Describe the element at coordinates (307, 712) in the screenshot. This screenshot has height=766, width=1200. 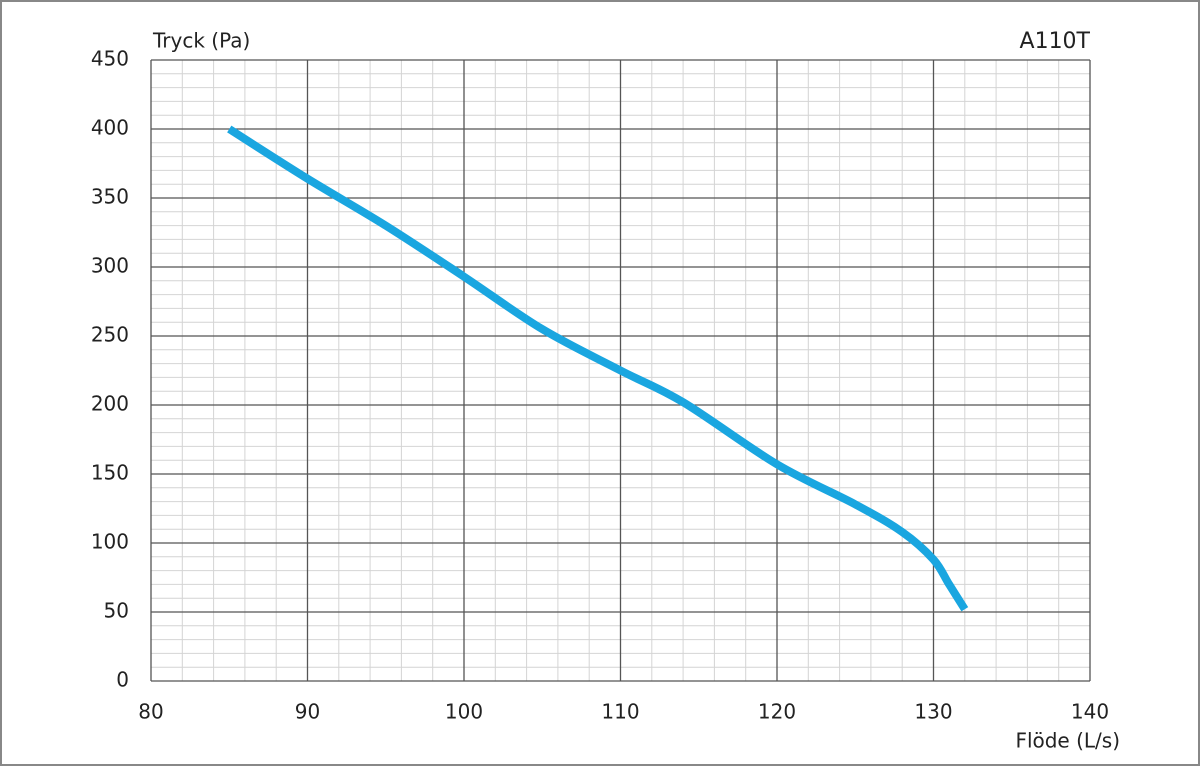
I see `x-tick-label: 90` at that location.